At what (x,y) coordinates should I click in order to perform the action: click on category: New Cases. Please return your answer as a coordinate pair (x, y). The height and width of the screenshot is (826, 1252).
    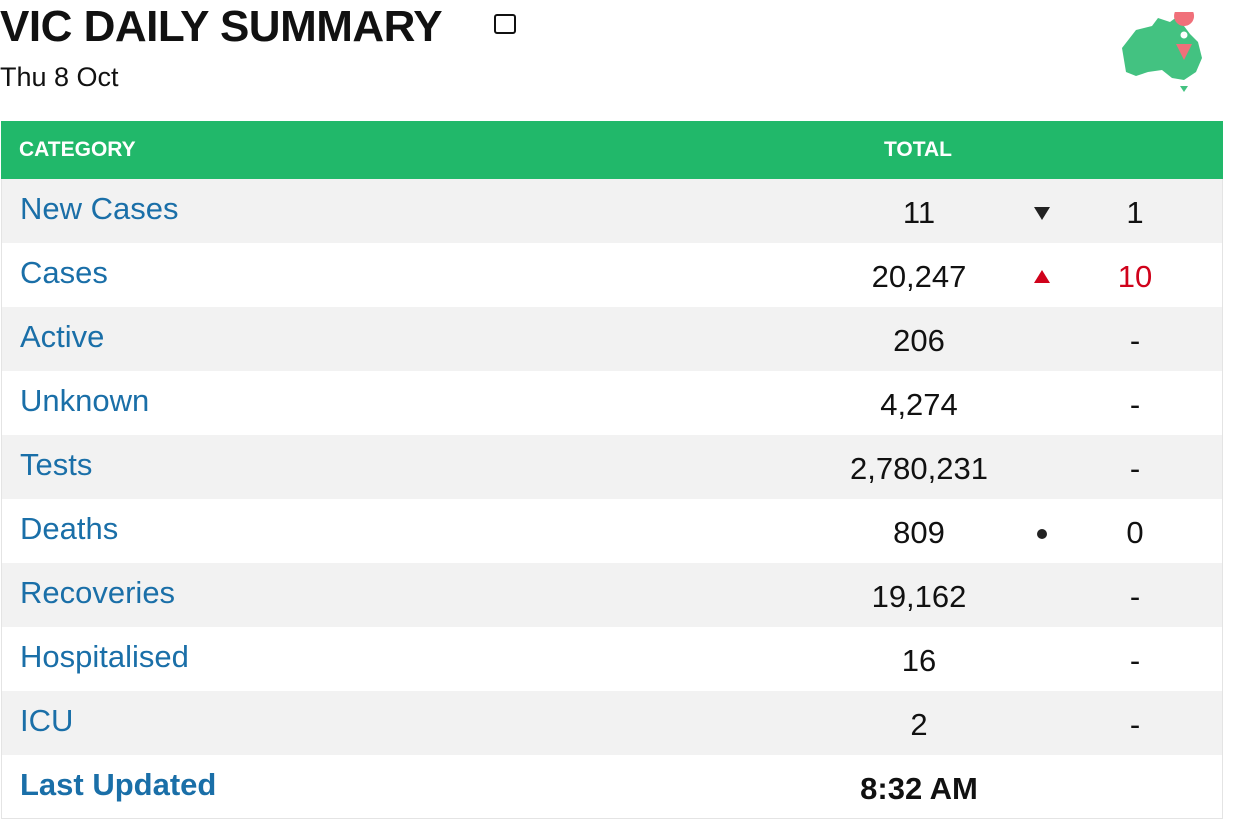
    Looking at the image, I should click on (99, 209).